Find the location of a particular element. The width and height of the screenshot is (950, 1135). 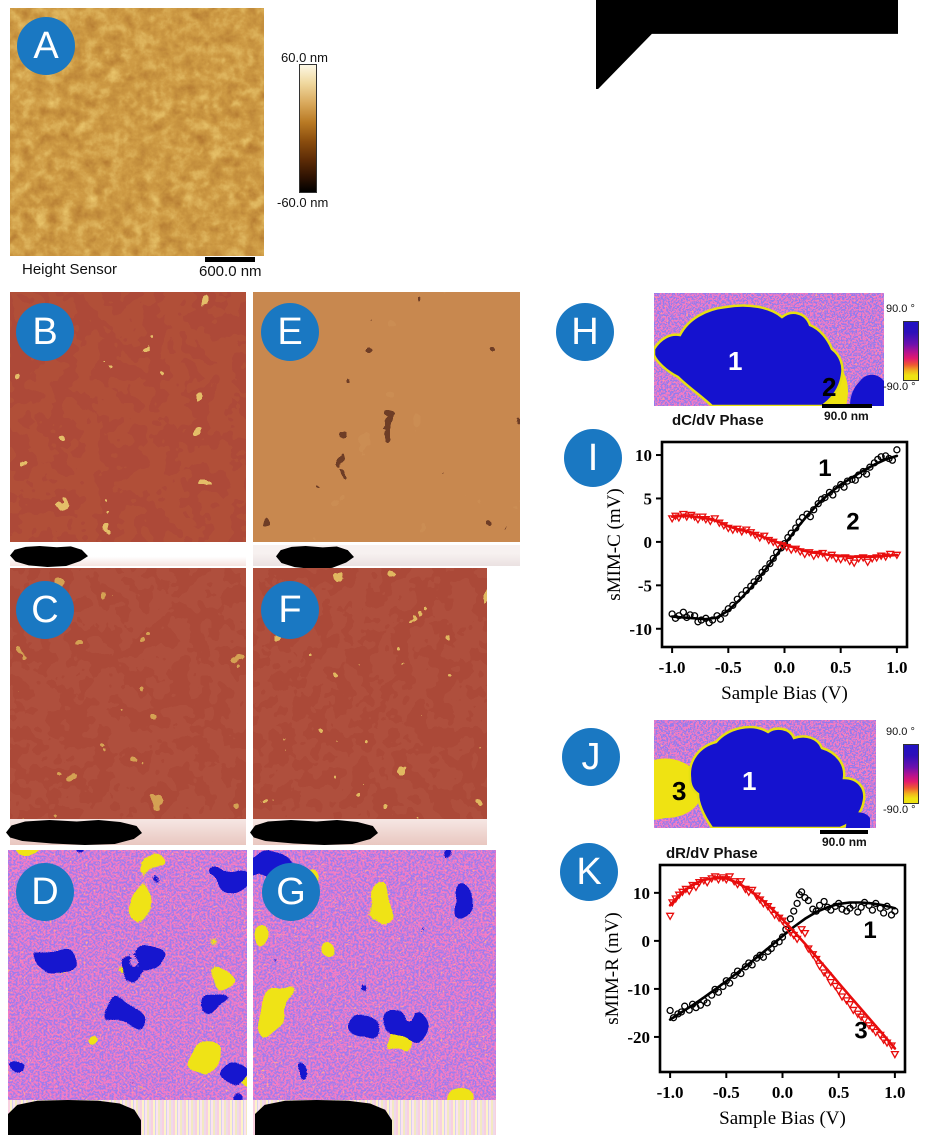

series-1-label: 1 is located at coordinates (869, 930).